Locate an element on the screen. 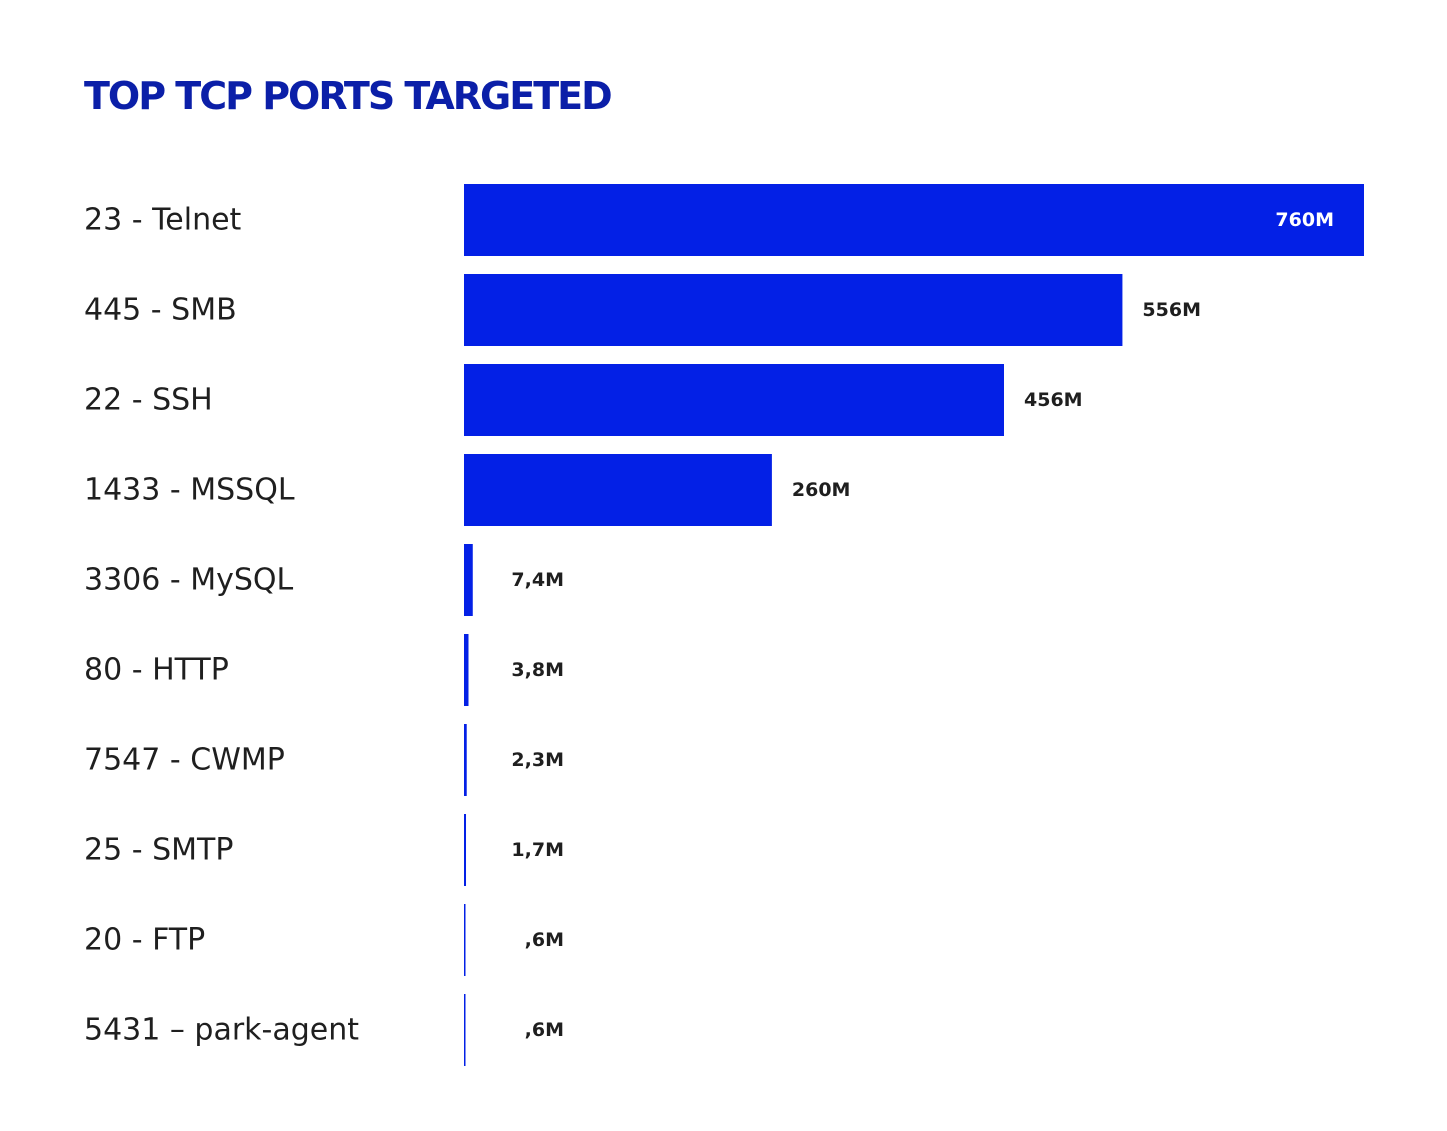  value-label: 7,4M is located at coordinates (537, 580).